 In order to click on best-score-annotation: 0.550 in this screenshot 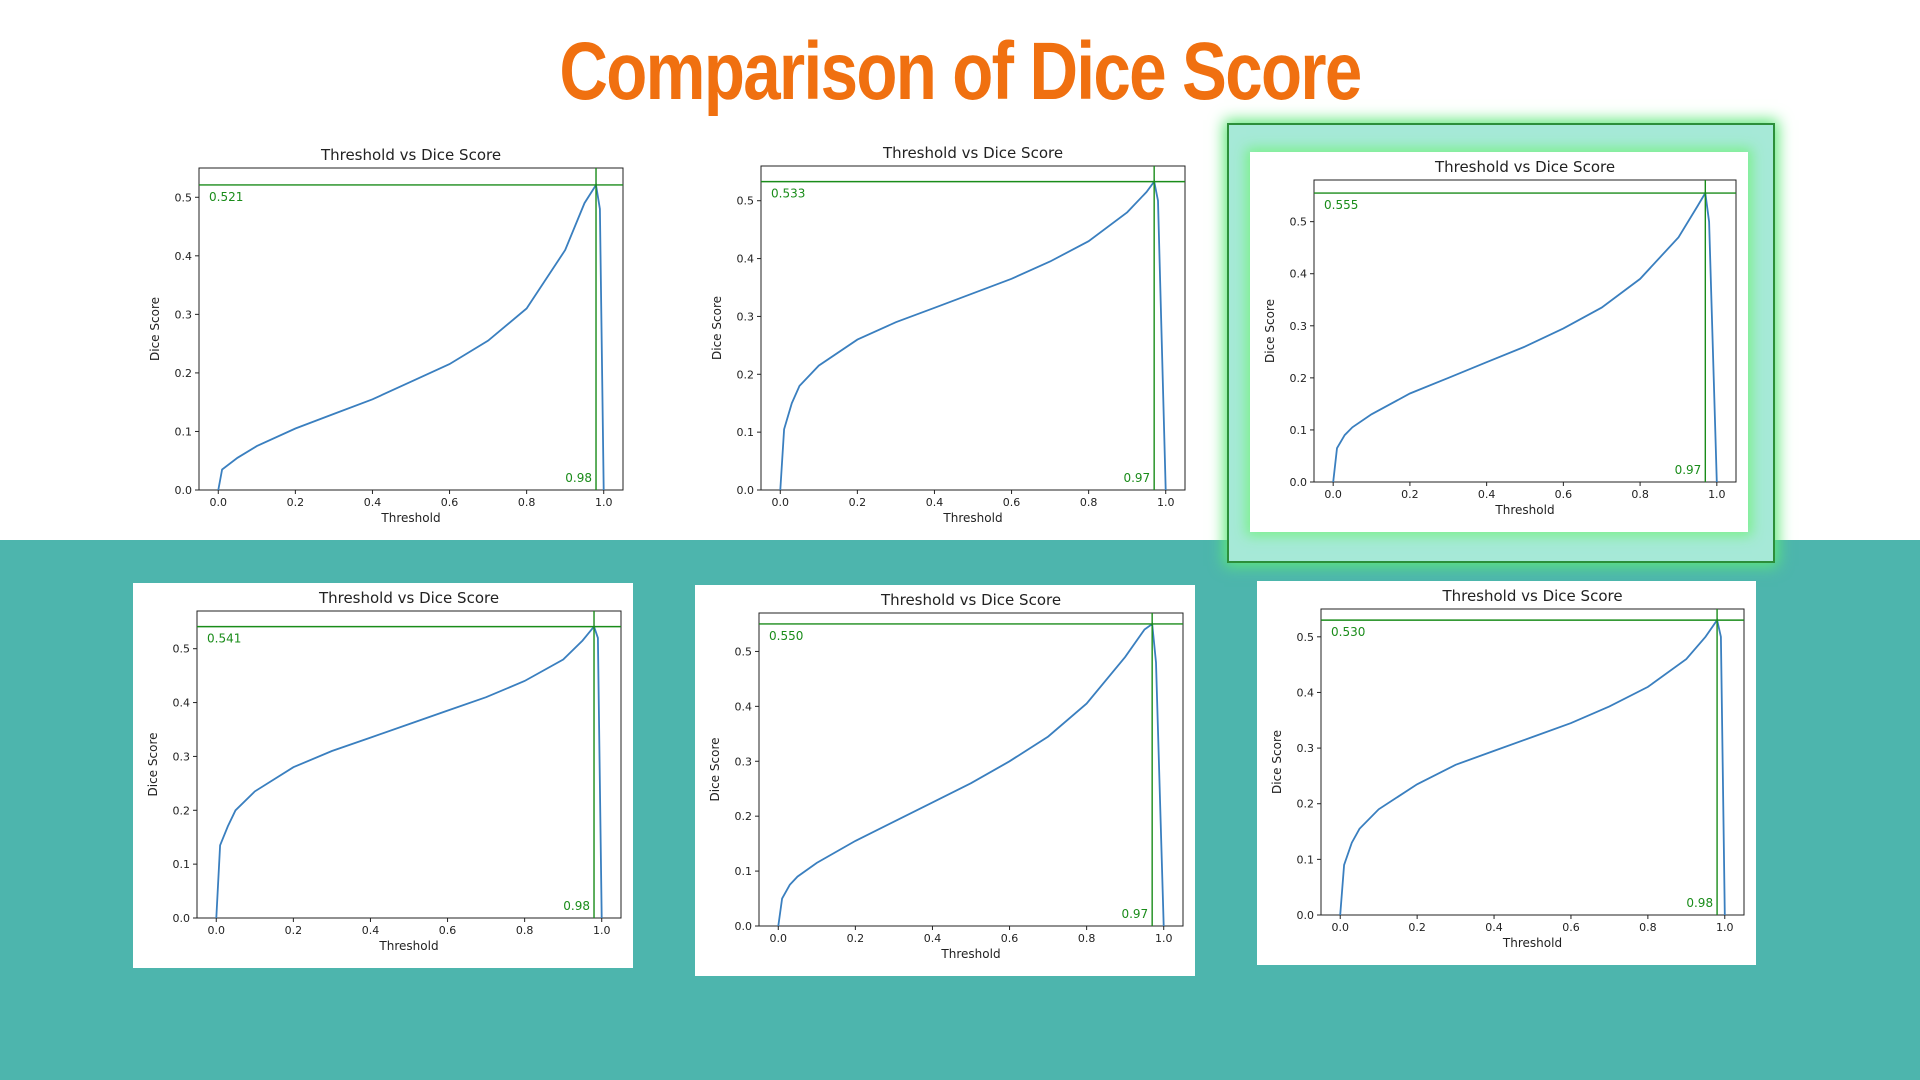, I will do `click(786, 636)`.